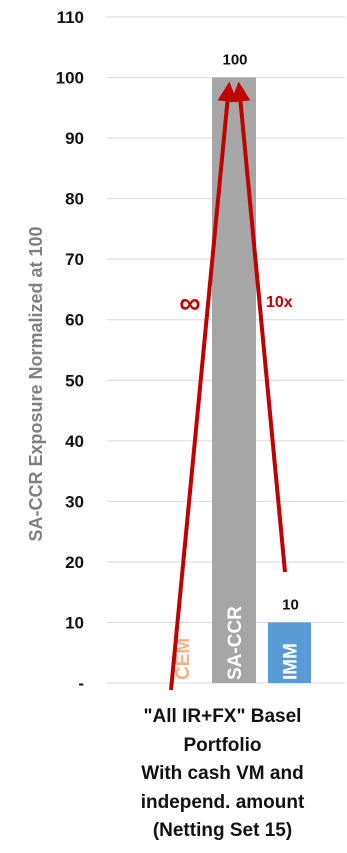 The width and height of the screenshot is (347, 853). Describe the element at coordinates (81, 683) in the screenshot. I see `y-tick-label: -` at that location.